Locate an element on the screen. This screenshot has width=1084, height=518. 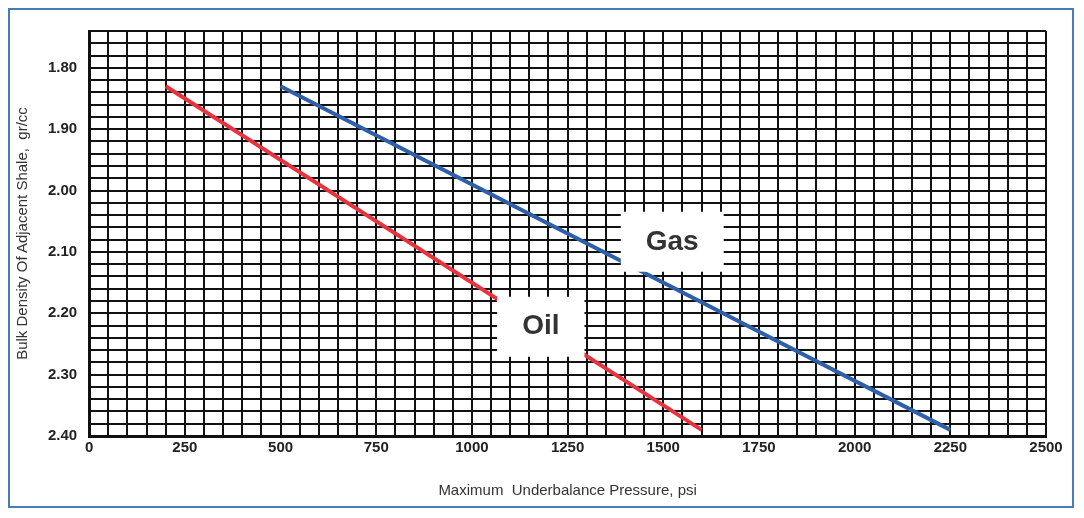
x-tick-label: 2250 is located at coordinates (950, 447).